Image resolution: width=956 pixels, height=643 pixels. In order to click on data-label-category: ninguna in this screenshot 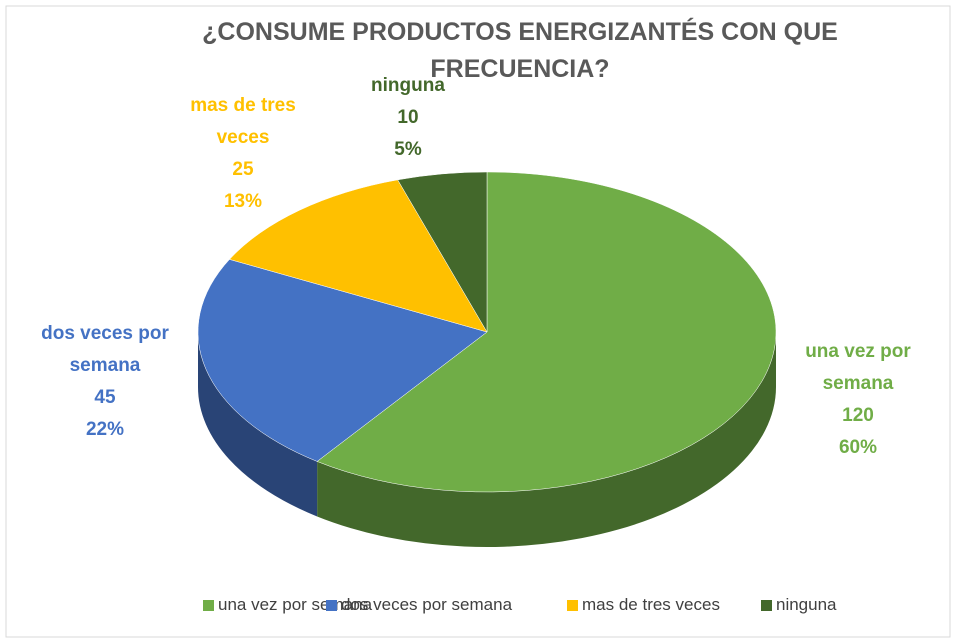, I will do `click(408, 85)`.